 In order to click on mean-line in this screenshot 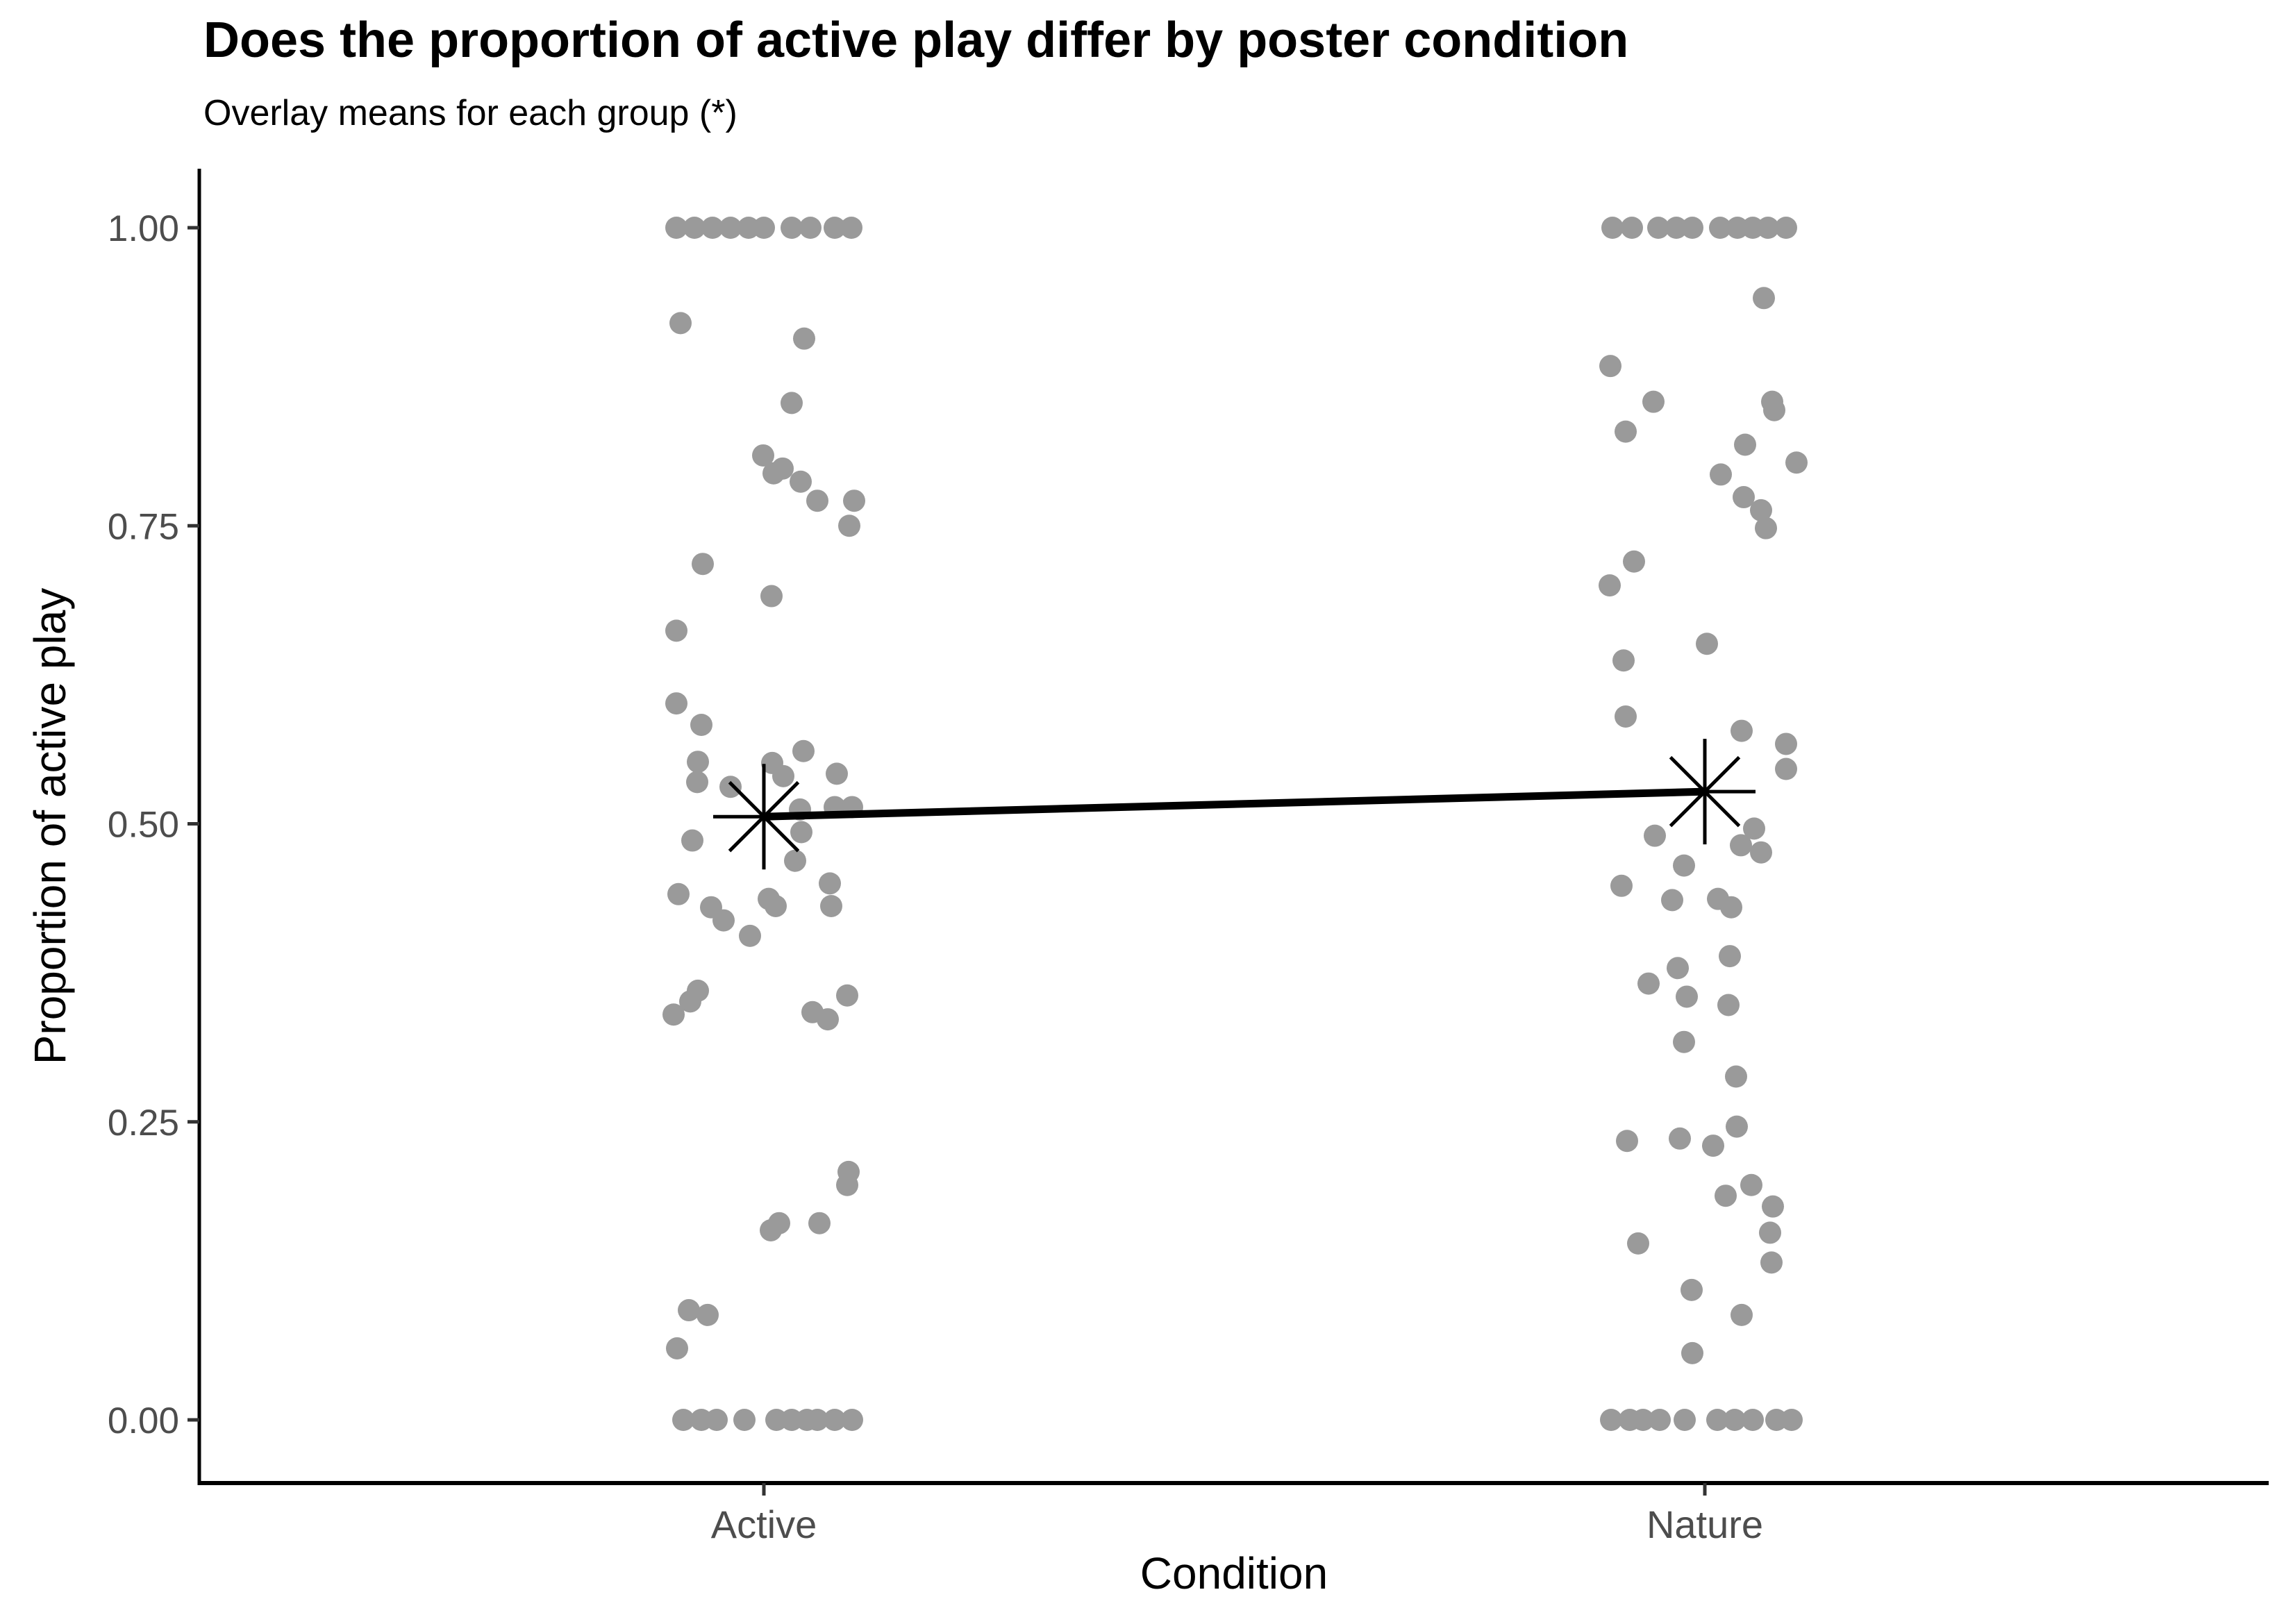, I will do `click(1234, 804)`.